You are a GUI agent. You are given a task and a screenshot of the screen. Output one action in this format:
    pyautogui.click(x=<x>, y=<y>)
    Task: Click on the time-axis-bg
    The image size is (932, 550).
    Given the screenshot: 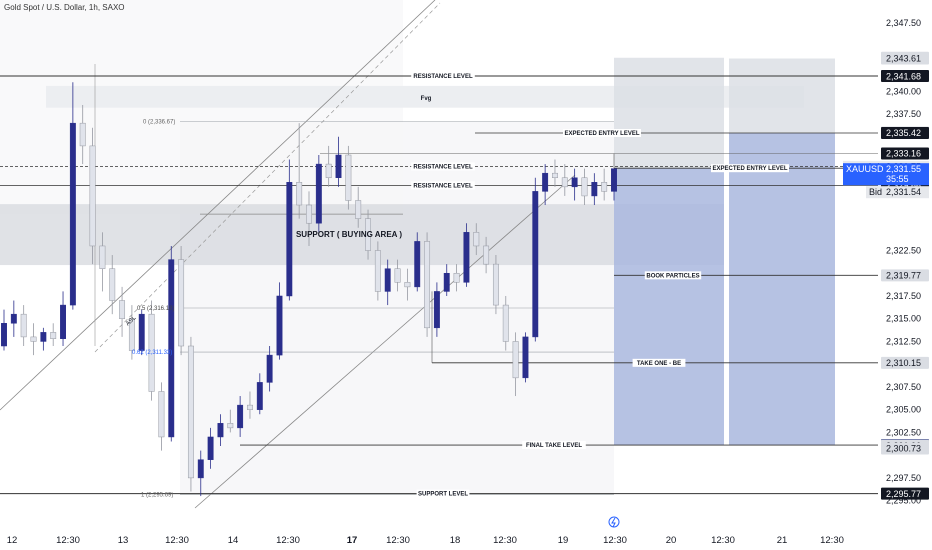 What is the action you would take?
    pyautogui.click(x=466, y=535)
    